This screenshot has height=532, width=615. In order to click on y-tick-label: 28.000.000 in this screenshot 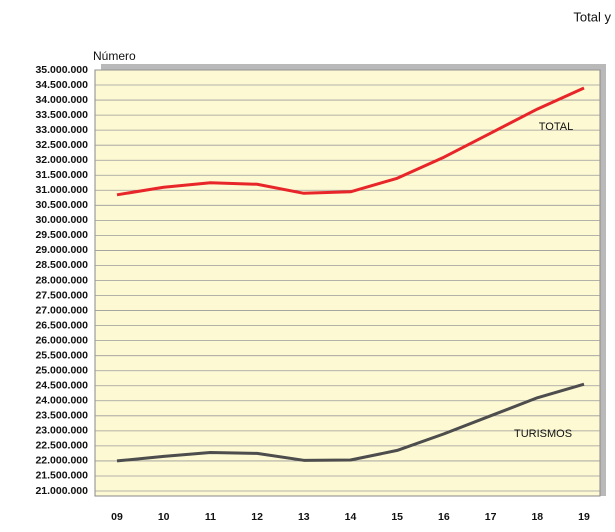, I will do `click(61, 280)`.